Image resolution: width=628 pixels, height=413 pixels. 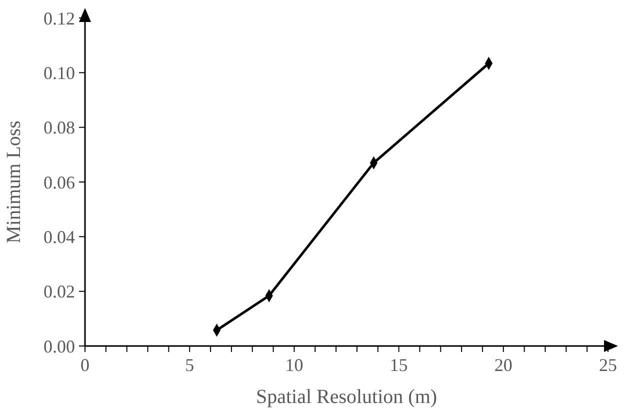 I want to click on x-tick-label: 15, so click(x=399, y=365).